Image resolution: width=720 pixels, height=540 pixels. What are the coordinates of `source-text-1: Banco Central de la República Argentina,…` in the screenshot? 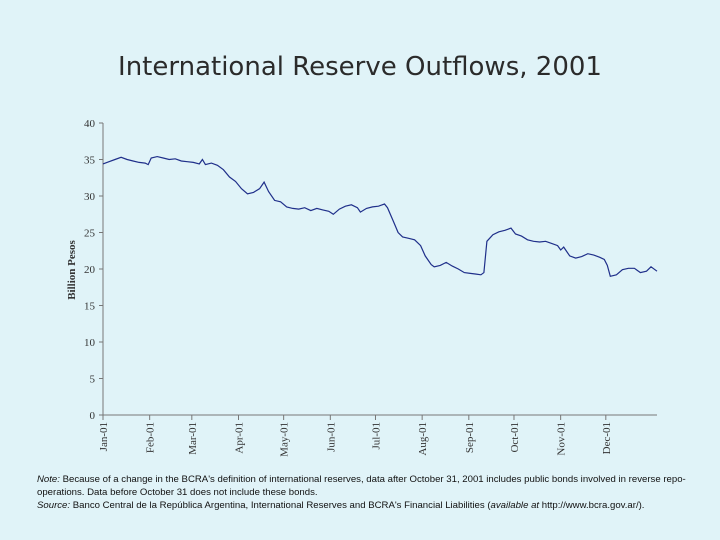 It's located at (280, 505).